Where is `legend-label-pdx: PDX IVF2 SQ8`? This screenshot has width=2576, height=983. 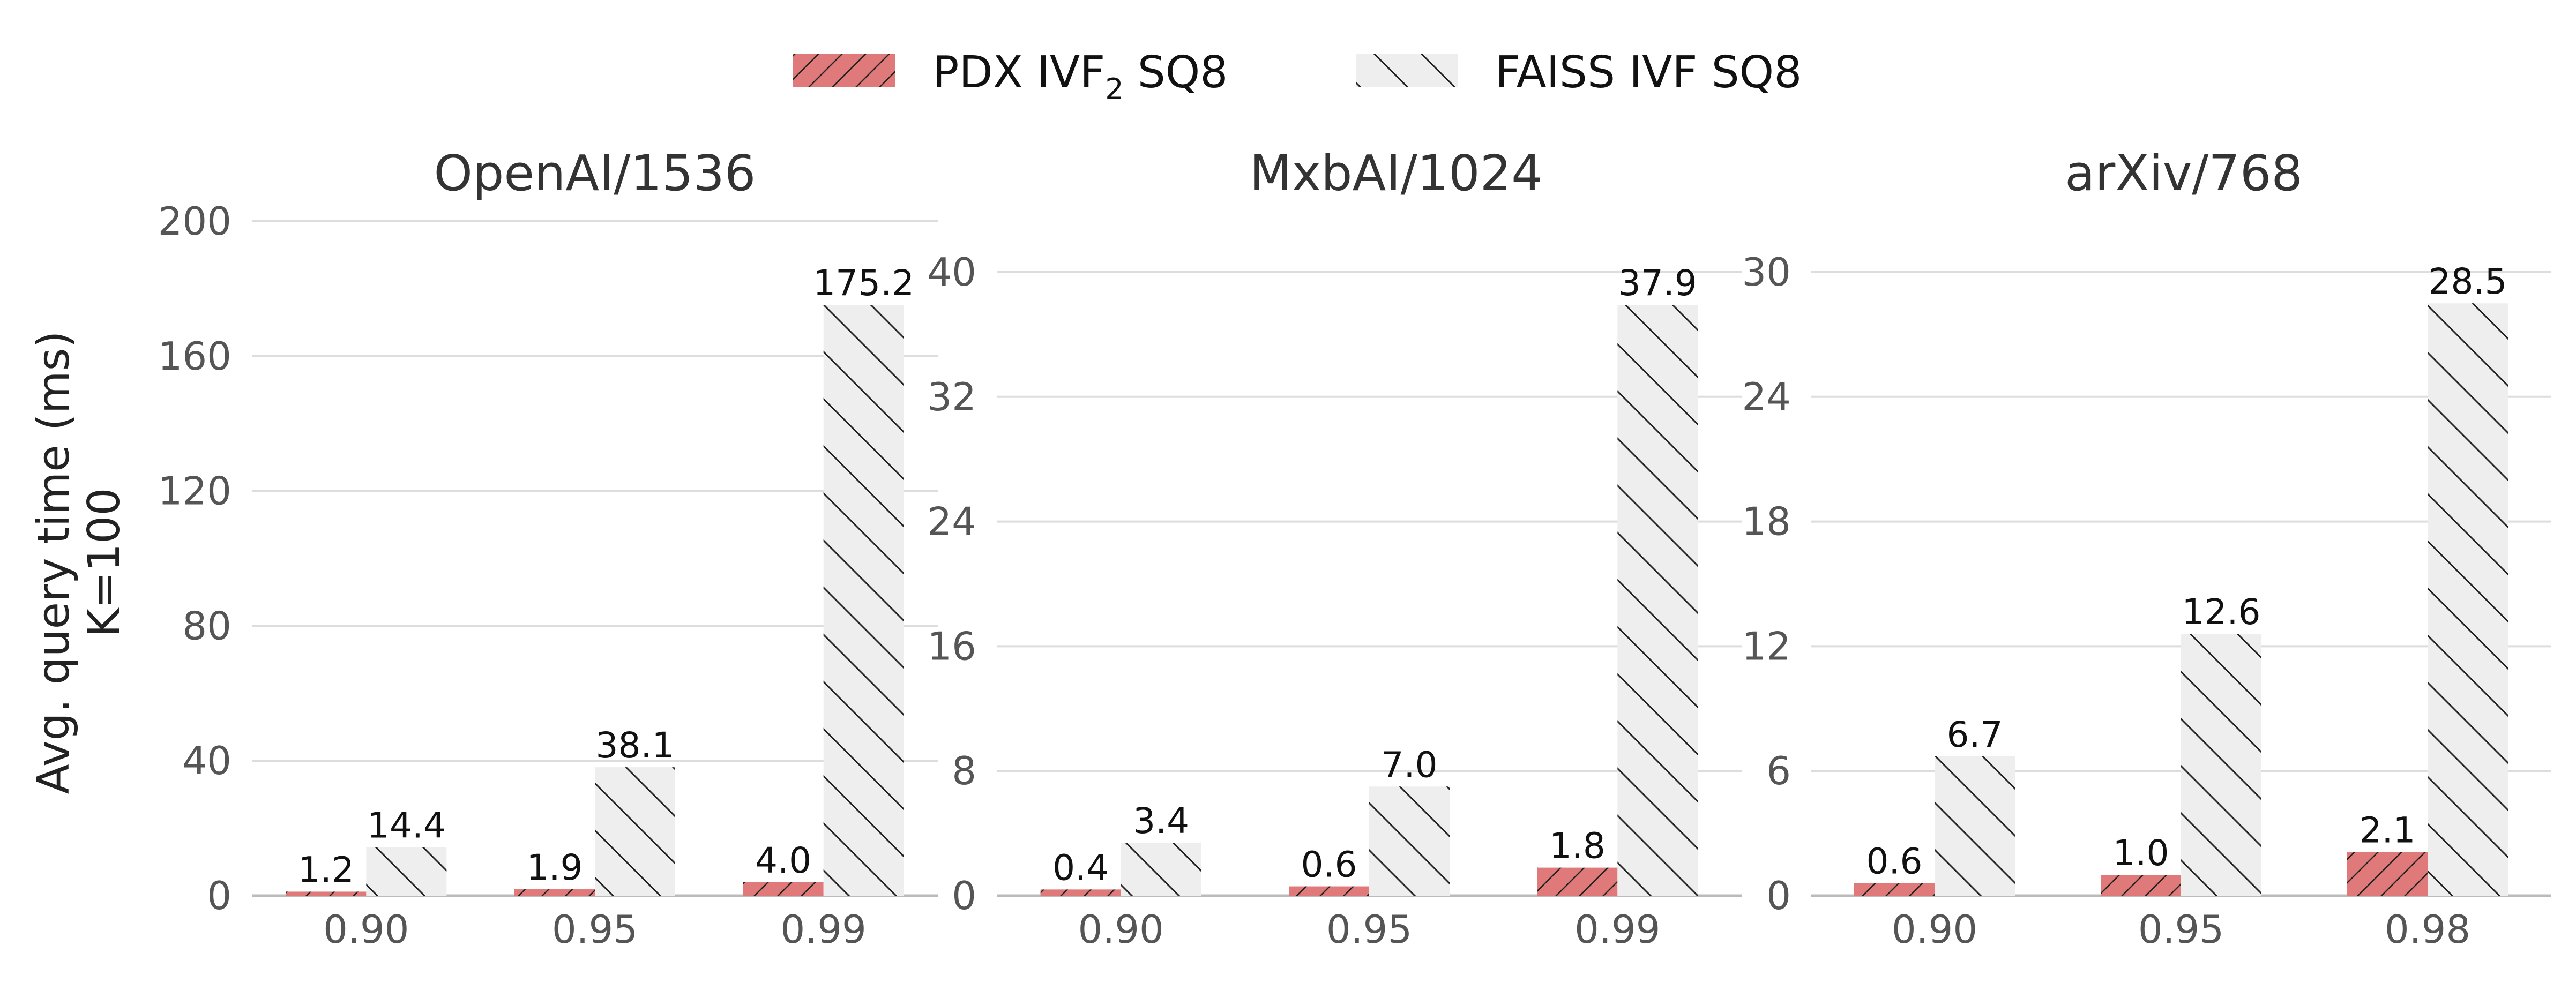 legend-label-pdx: PDX IVF2 SQ8 is located at coordinates (1080, 76).